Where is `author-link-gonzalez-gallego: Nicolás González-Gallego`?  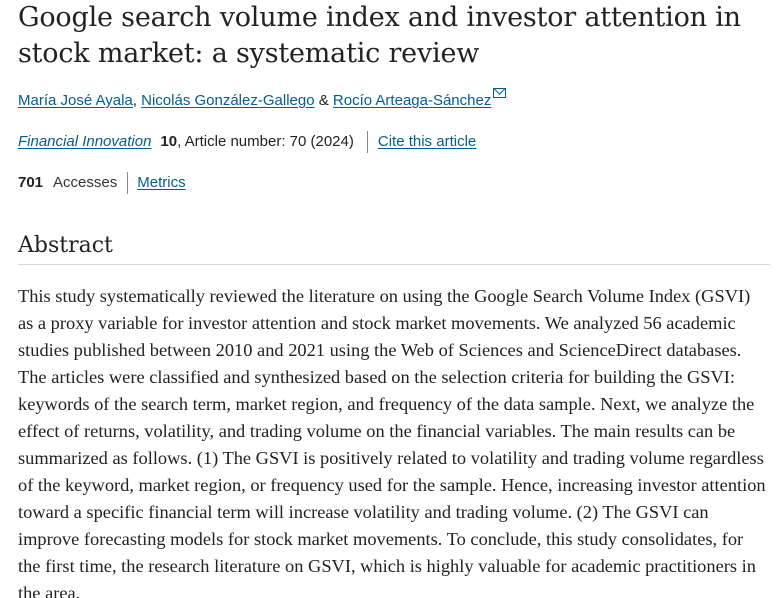 author-link-gonzalez-gallego: Nicolás González-Gallego is located at coordinates (228, 100).